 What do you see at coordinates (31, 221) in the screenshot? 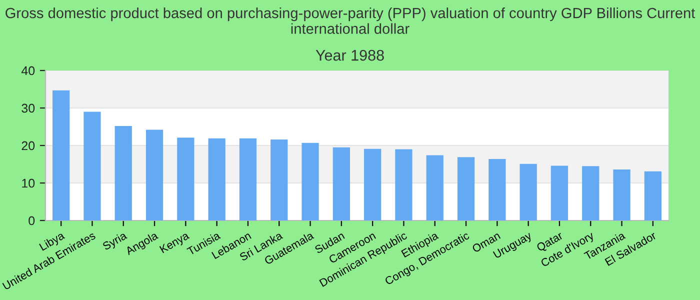
I see `y-tick-label: 0` at bounding box center [31, 221].